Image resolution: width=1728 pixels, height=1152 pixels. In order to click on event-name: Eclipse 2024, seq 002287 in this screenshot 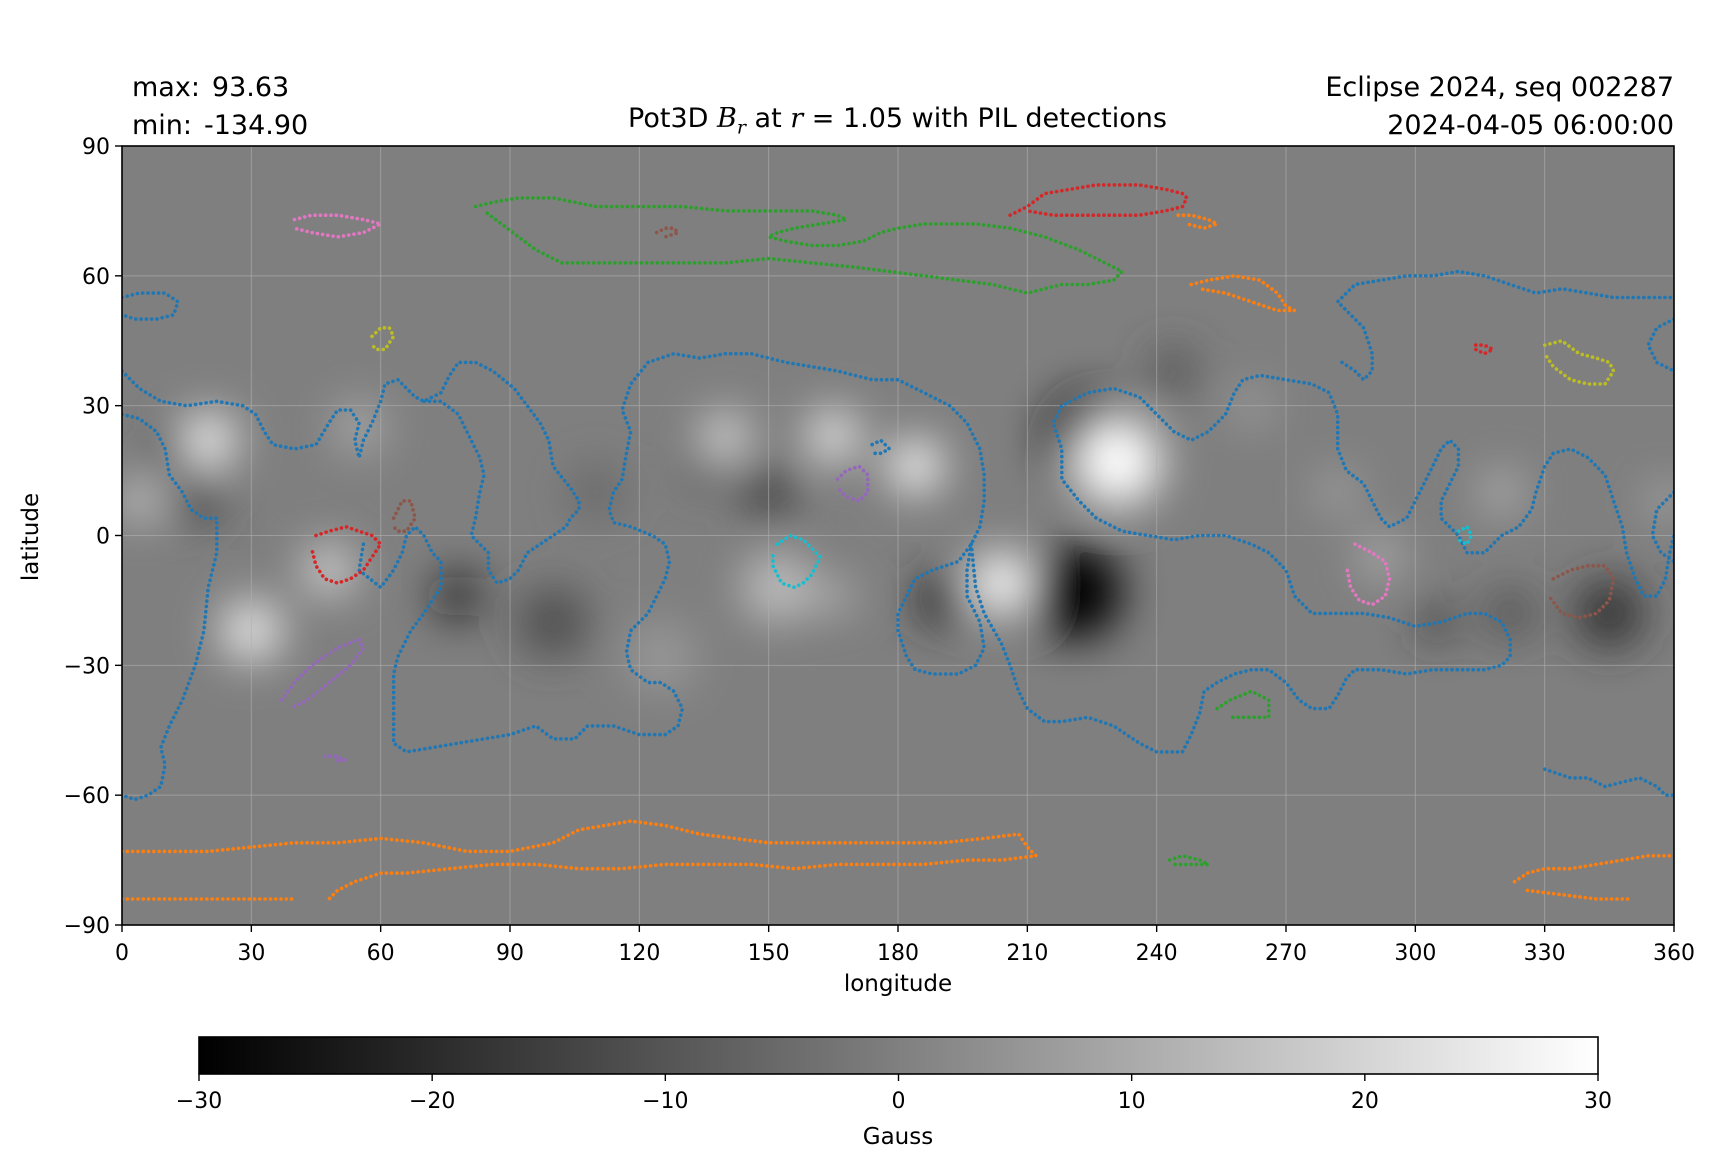, I will do `click(1499, 87)`.